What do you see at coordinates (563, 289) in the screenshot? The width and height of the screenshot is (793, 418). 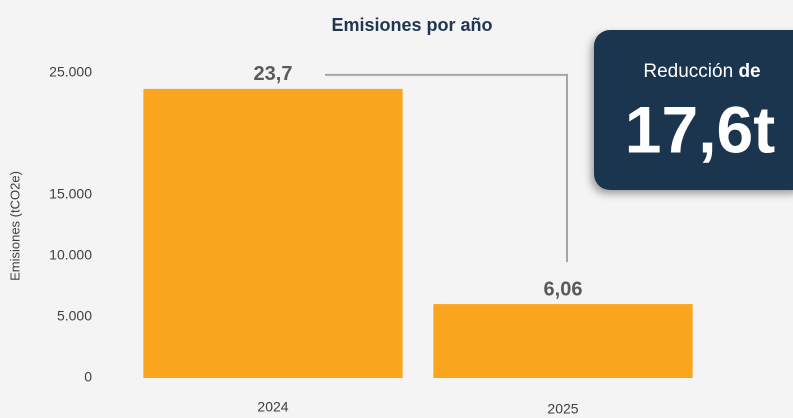 I see `data-label: 6,06` at bounding box center [563, 289].